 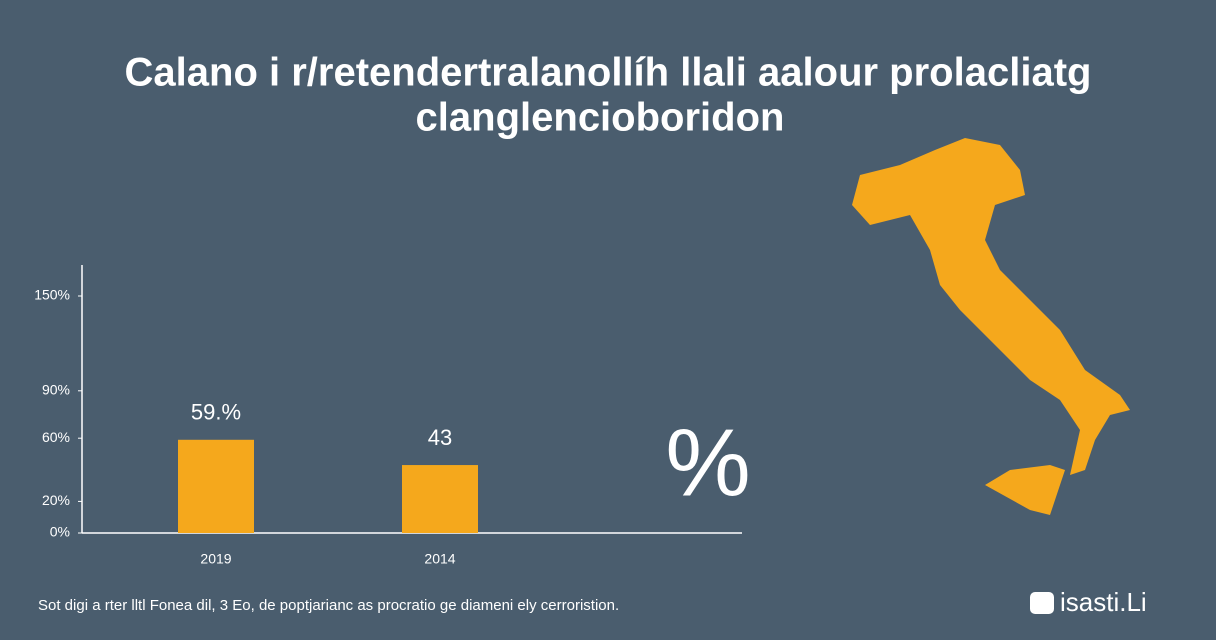 I want to click on italy-map, so click(x=991, y=306).